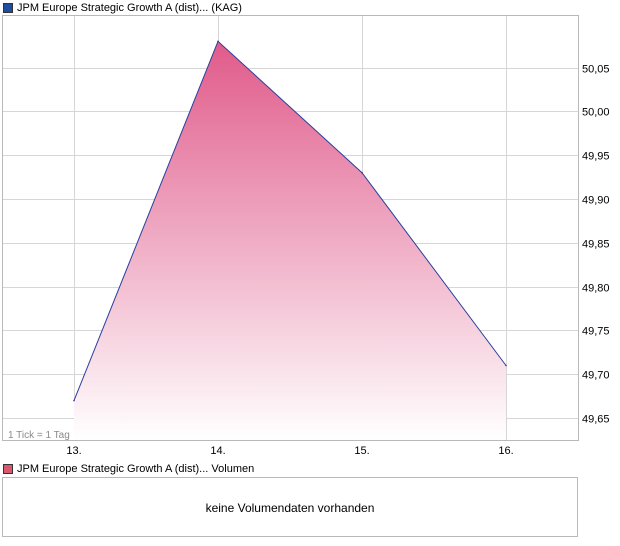 The width and height of the screenshot is (620, 546). Describe the element at coordinates (596, 113) in the screenshot. I see `y-tick-label: 50,00` at that location.